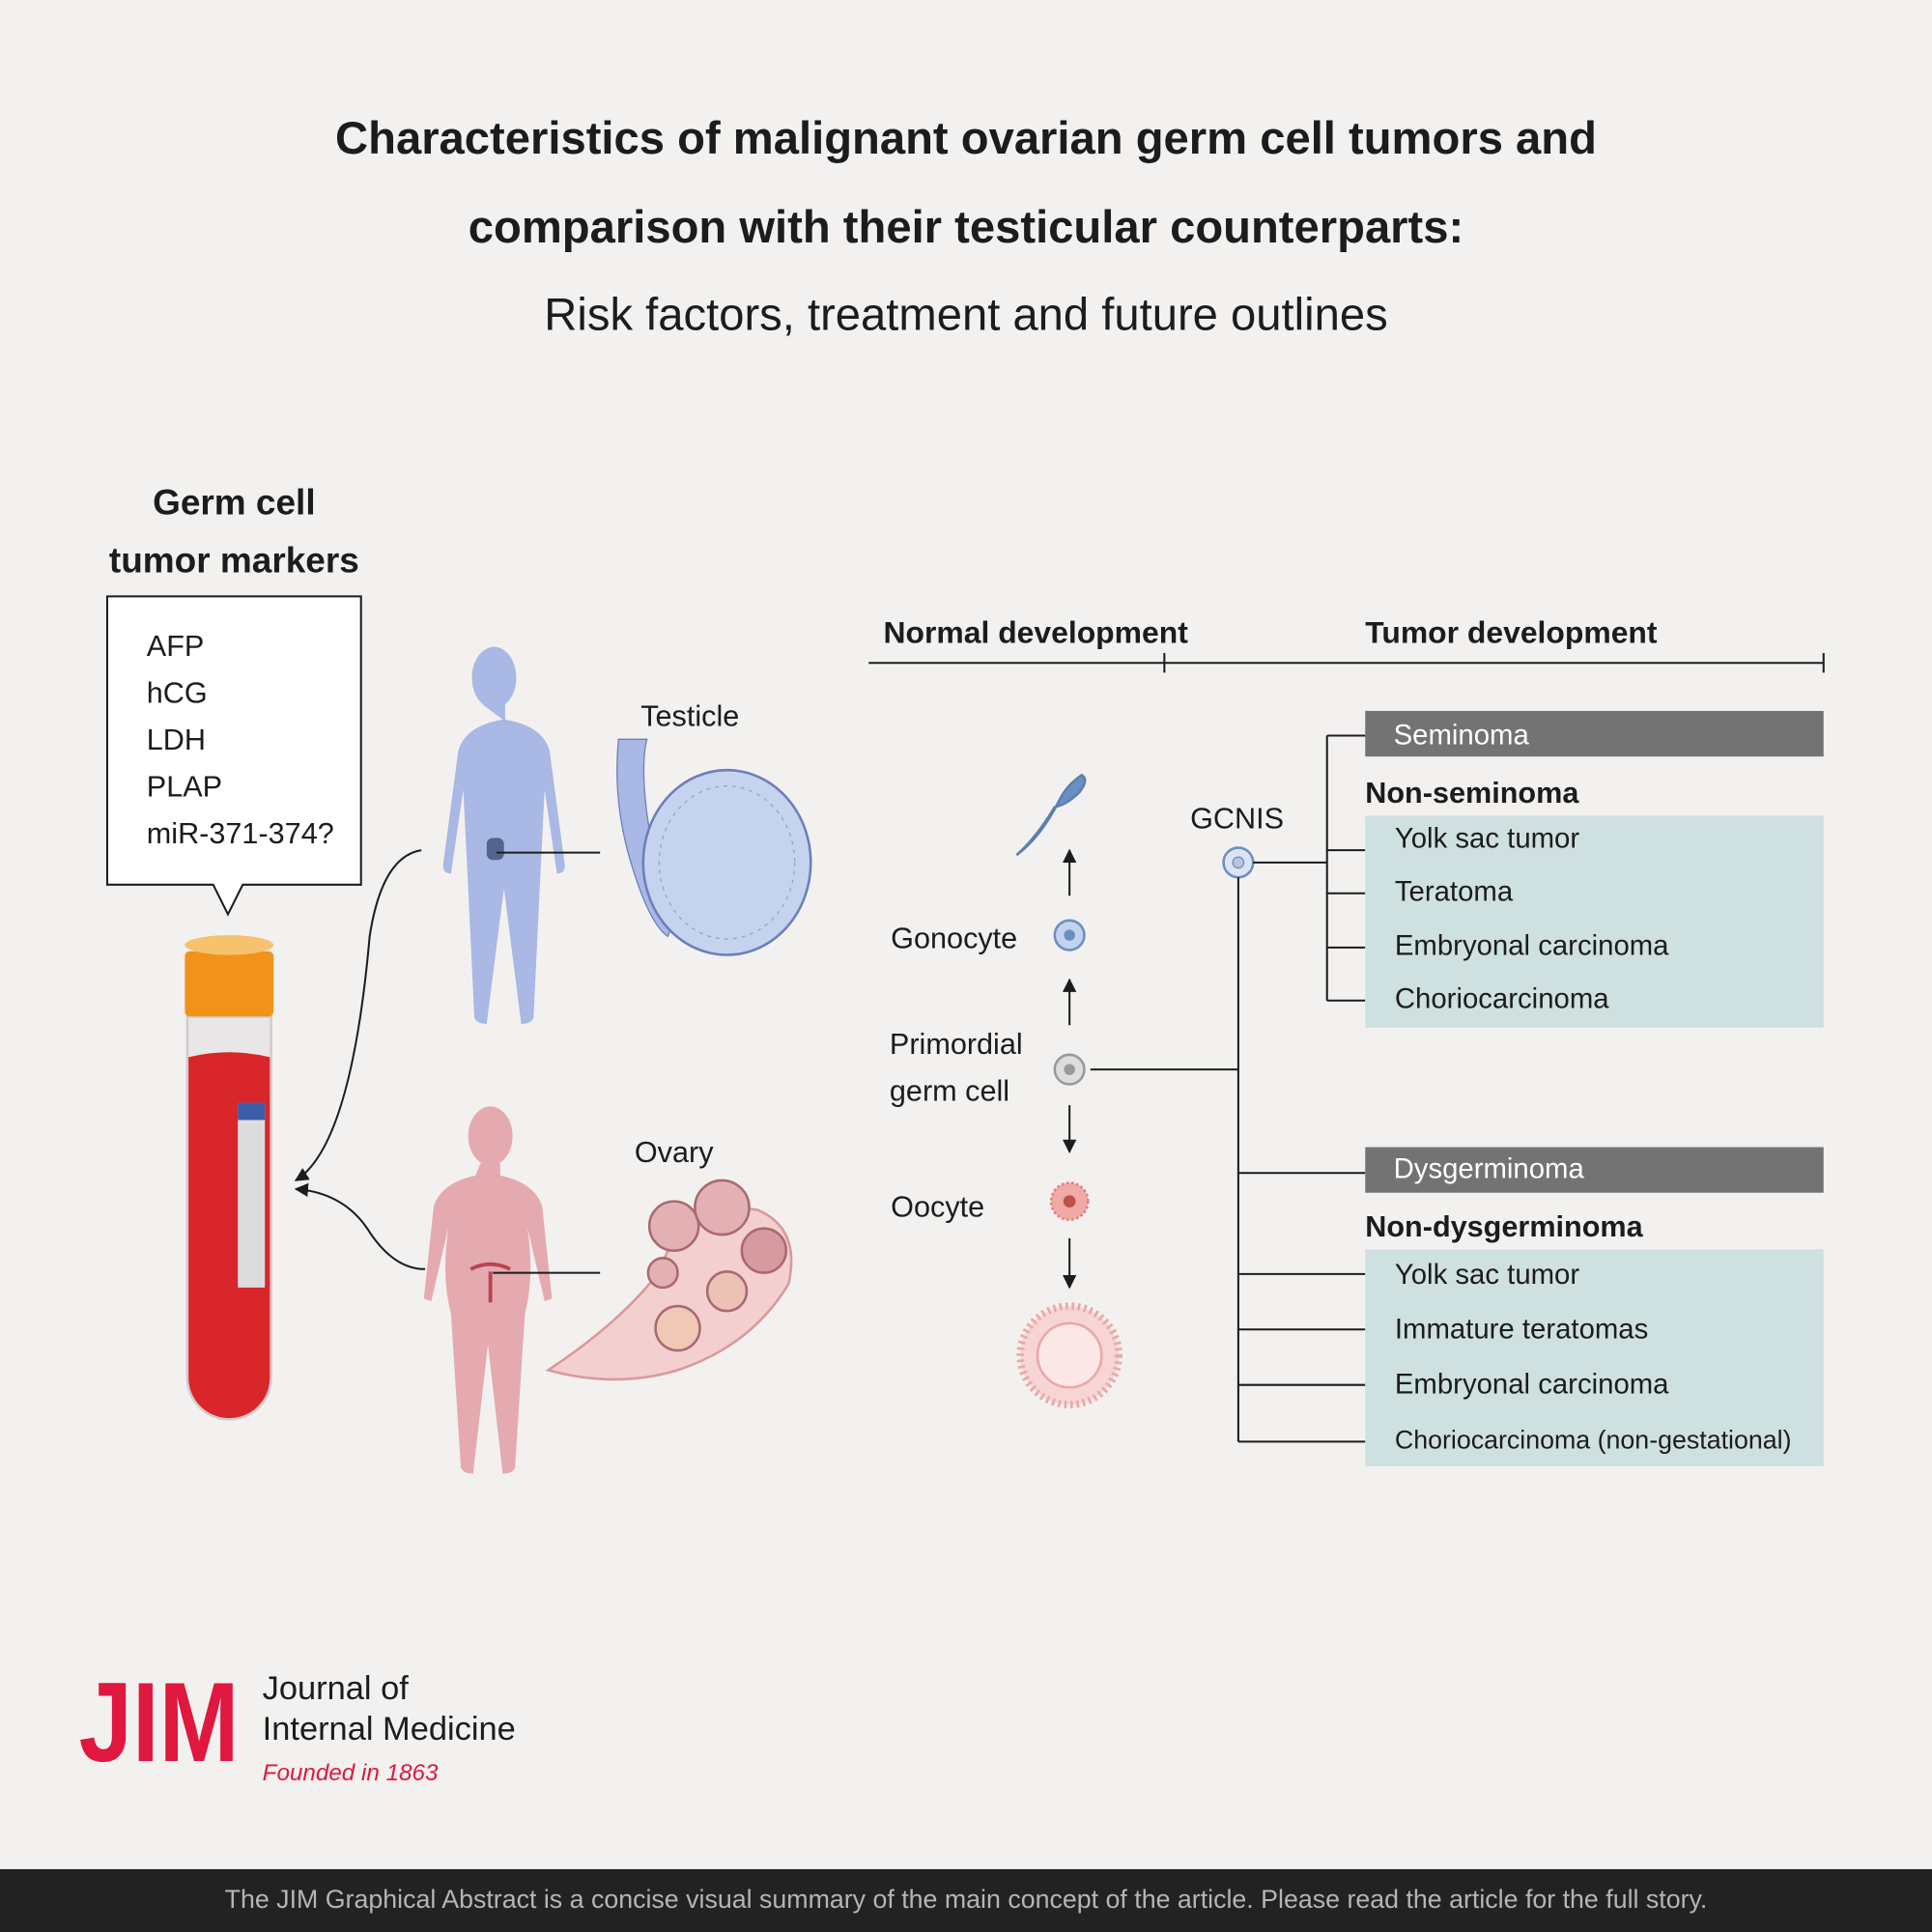 The width and height of the screenshot is (1932, 1932). I want to click on tumor-type: Teratoma, so click(1454, 891).